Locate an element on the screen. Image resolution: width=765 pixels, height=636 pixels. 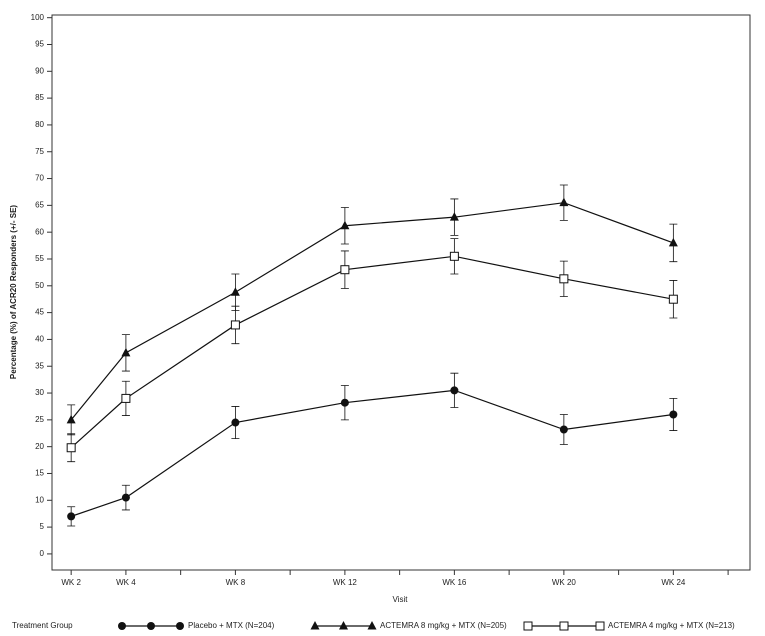
y-tick-label: 65 is located at coordinates (39, 204).